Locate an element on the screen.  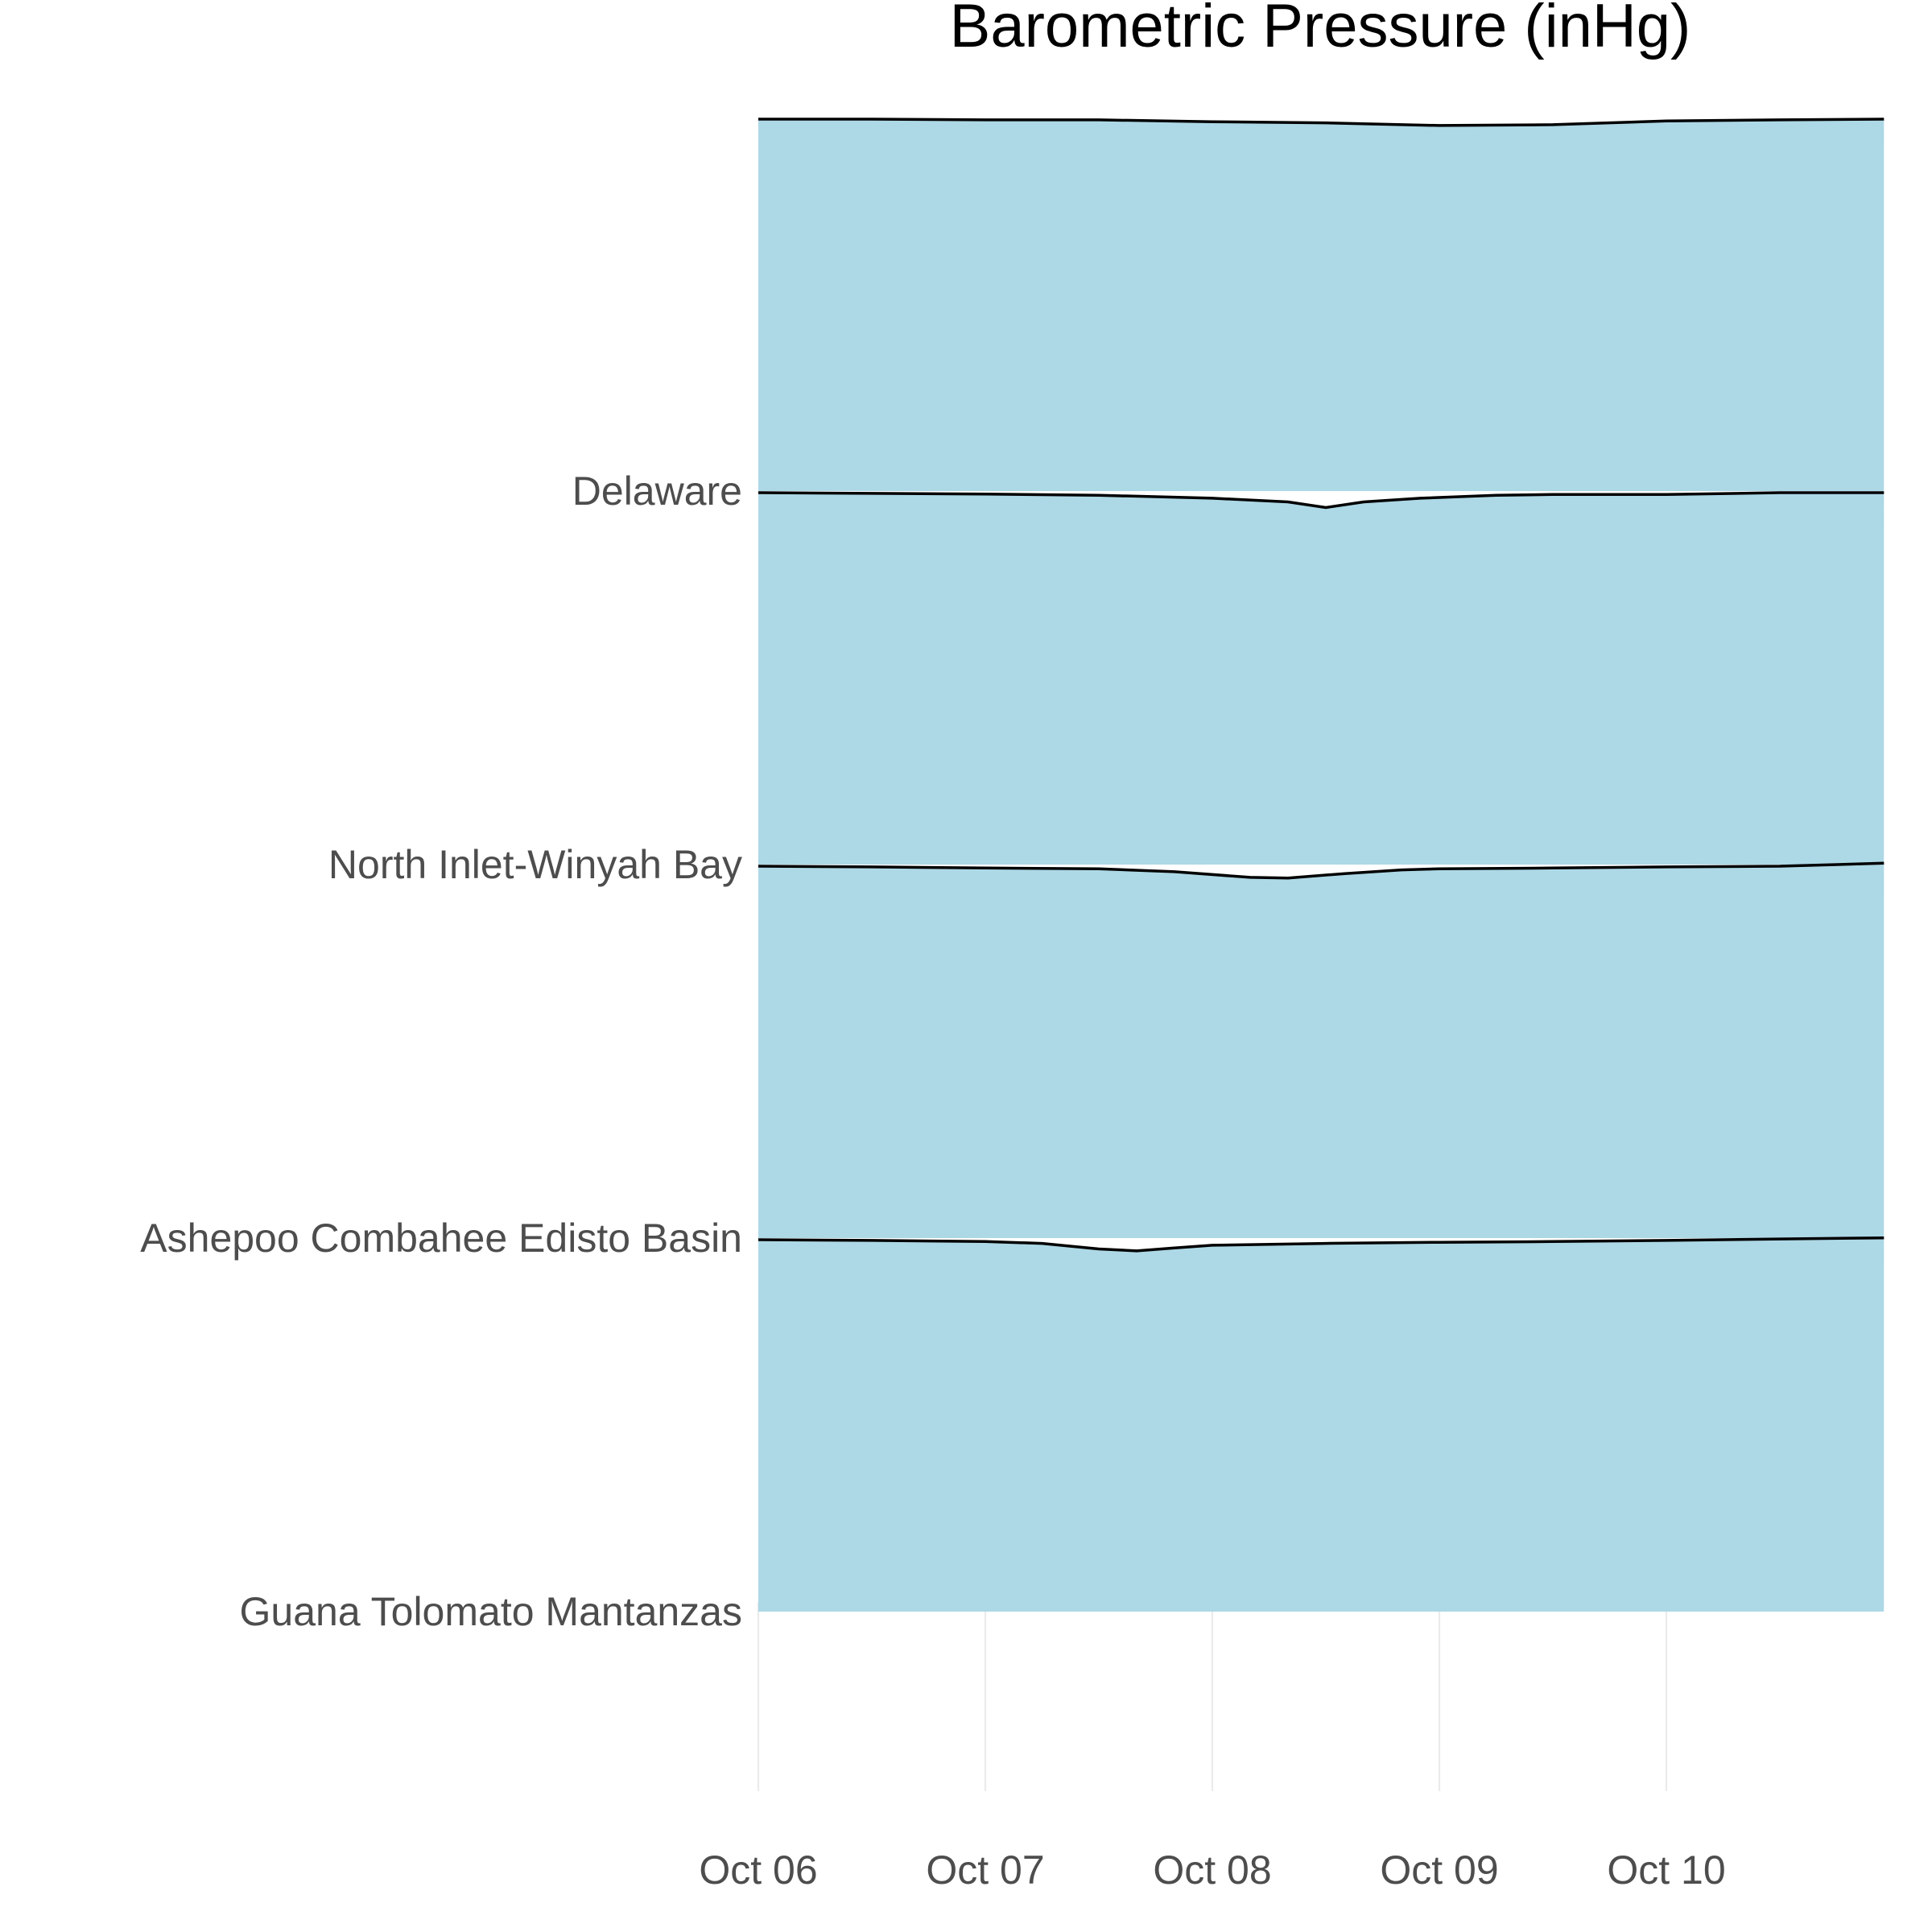
y-category-label: Delaware is located at coordinates (657, 491).